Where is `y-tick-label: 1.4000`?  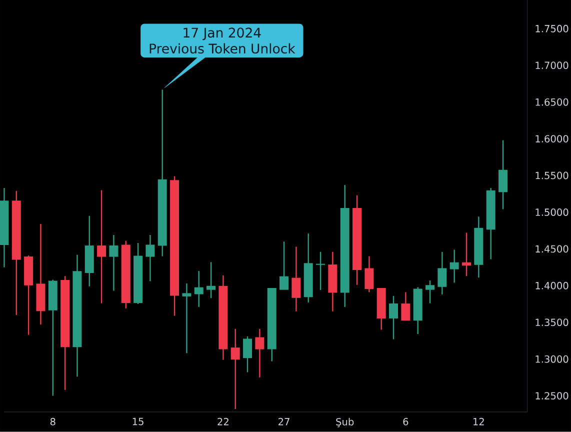 y-tick-label: 1.4000 is located at coordinates (552, 286).